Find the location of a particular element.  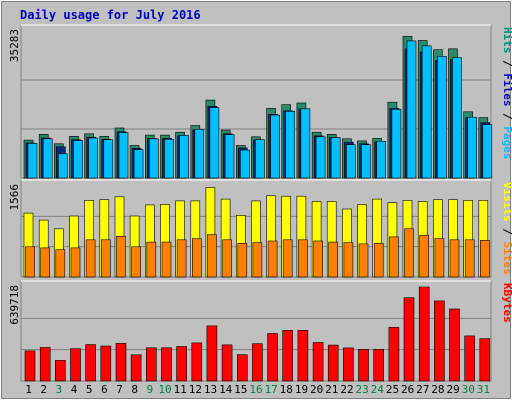

bar-kbytes-19: 19 KBytes: 345000 is located at coordinates (303, 355).